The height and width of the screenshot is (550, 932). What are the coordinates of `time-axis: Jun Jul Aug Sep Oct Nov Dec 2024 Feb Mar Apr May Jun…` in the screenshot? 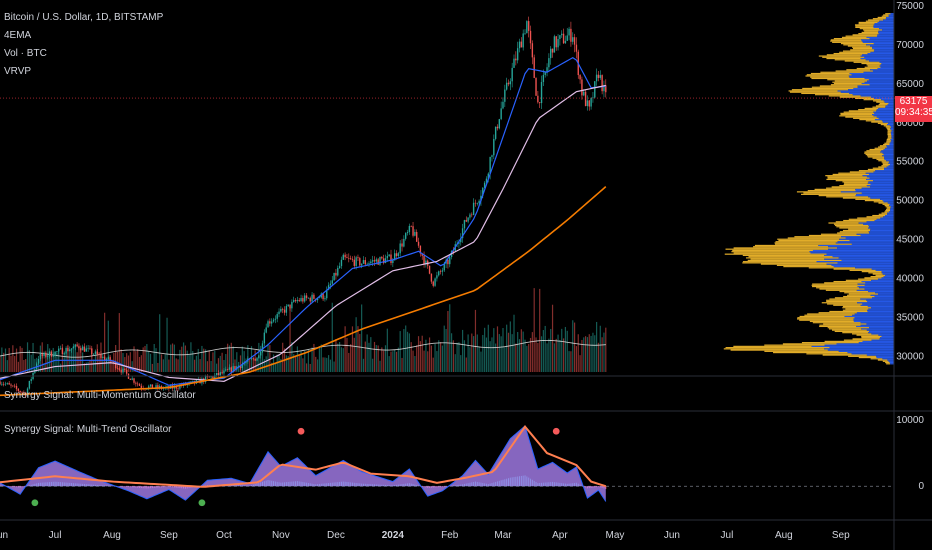 It's located at (425, 535).